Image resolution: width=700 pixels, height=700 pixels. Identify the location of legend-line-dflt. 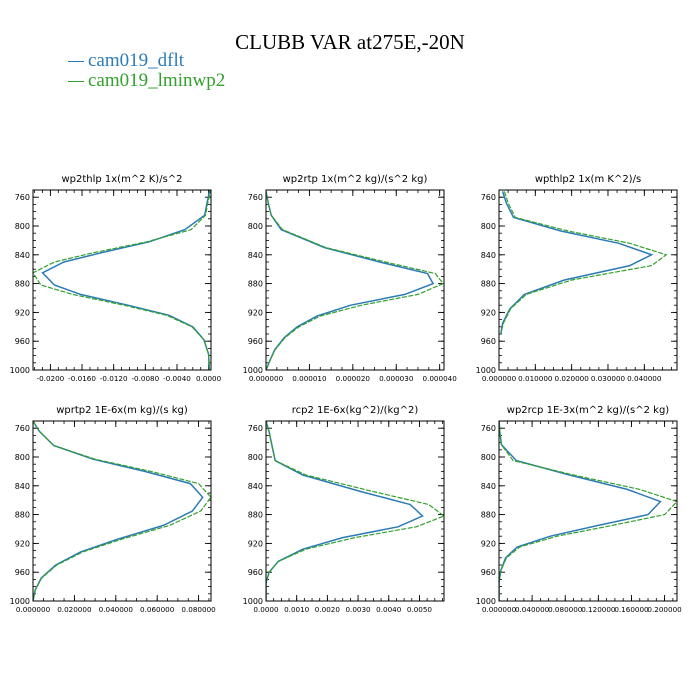
(76, 62).